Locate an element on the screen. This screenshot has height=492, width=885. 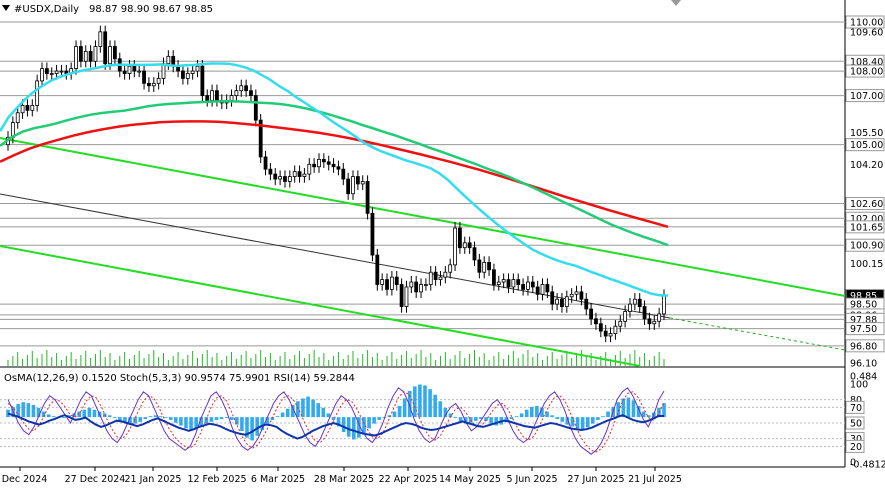
osma-histogram is located at coordinates (336, 412).